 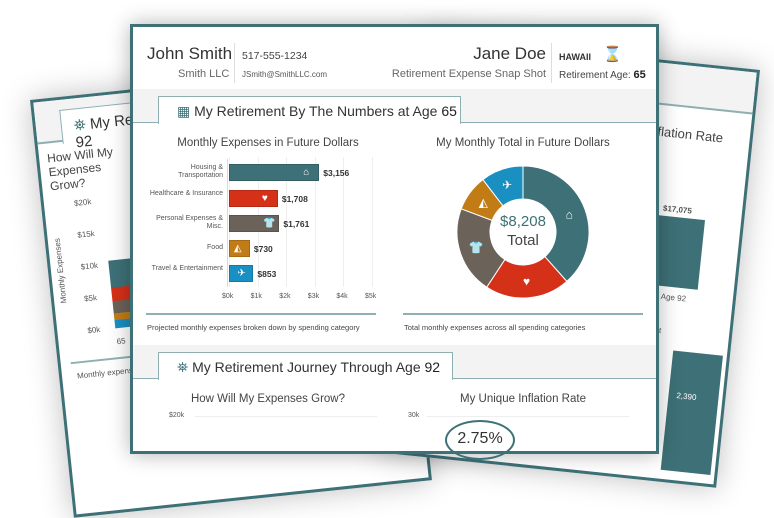 I want to click on x-tick: 65, so click(x=121, y=341).